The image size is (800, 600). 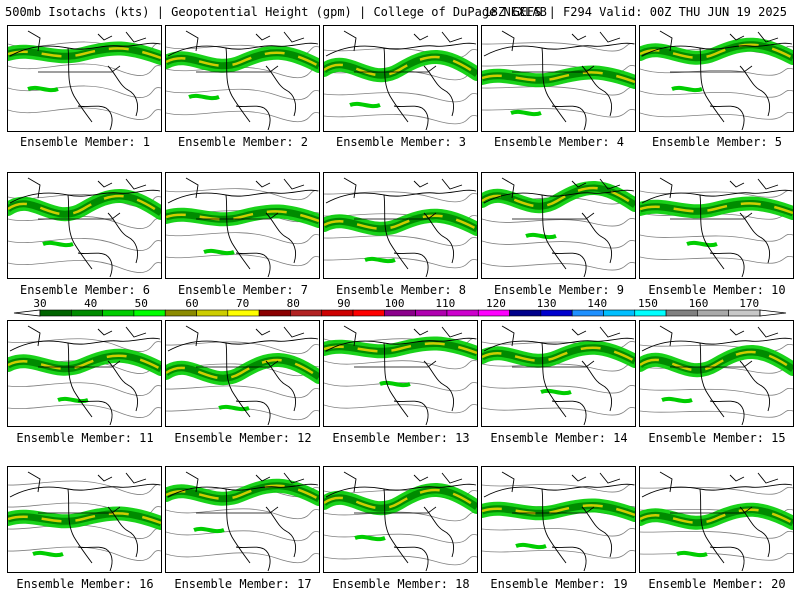 I want to click on colorbar-tick-label: 90, so click(x=343, y=304).